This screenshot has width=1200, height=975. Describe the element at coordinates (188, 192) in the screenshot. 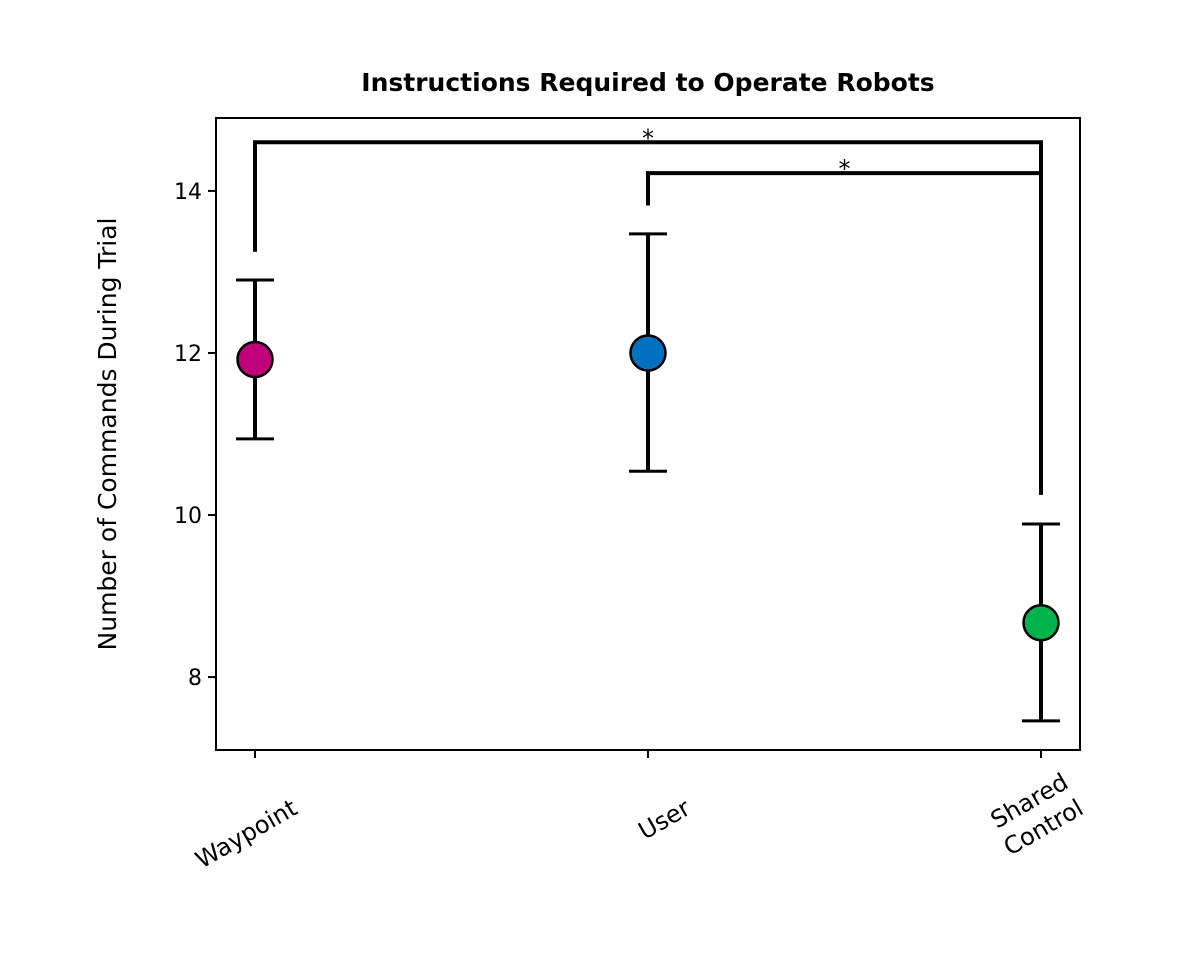

I see `y-tick-label: 14` at that location.